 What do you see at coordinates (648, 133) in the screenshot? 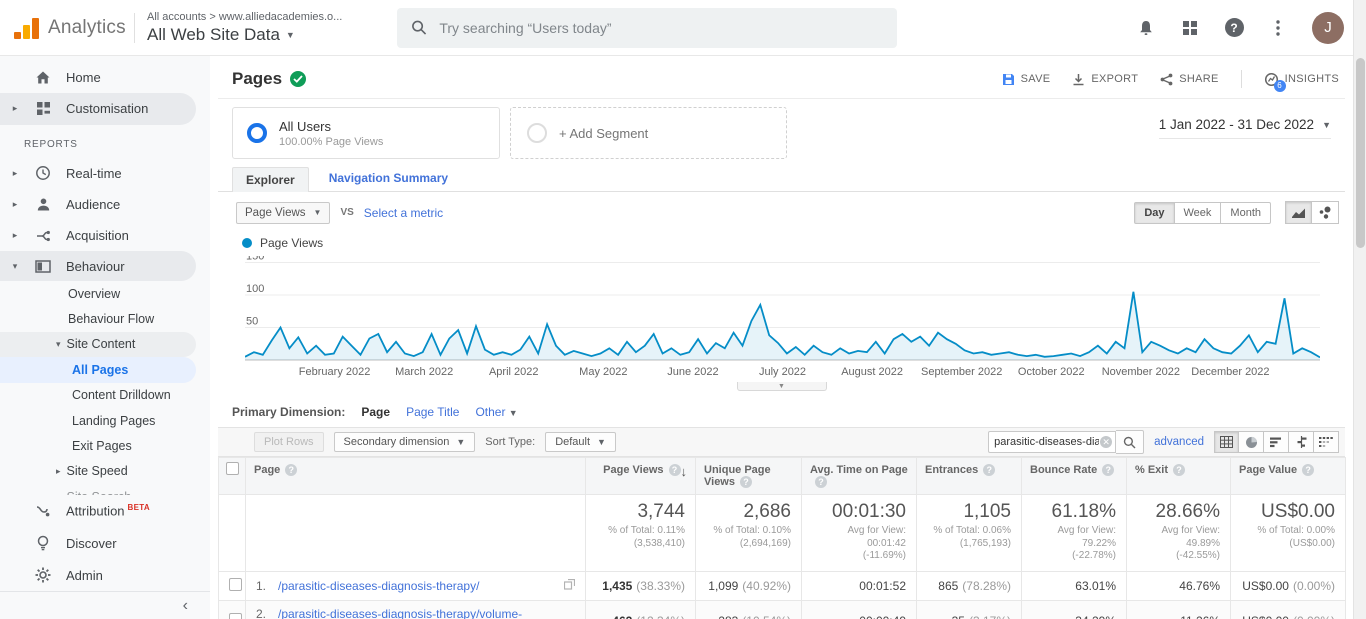
I see `add-segment-button: + Add Segment` at bounding box center [648, 133].